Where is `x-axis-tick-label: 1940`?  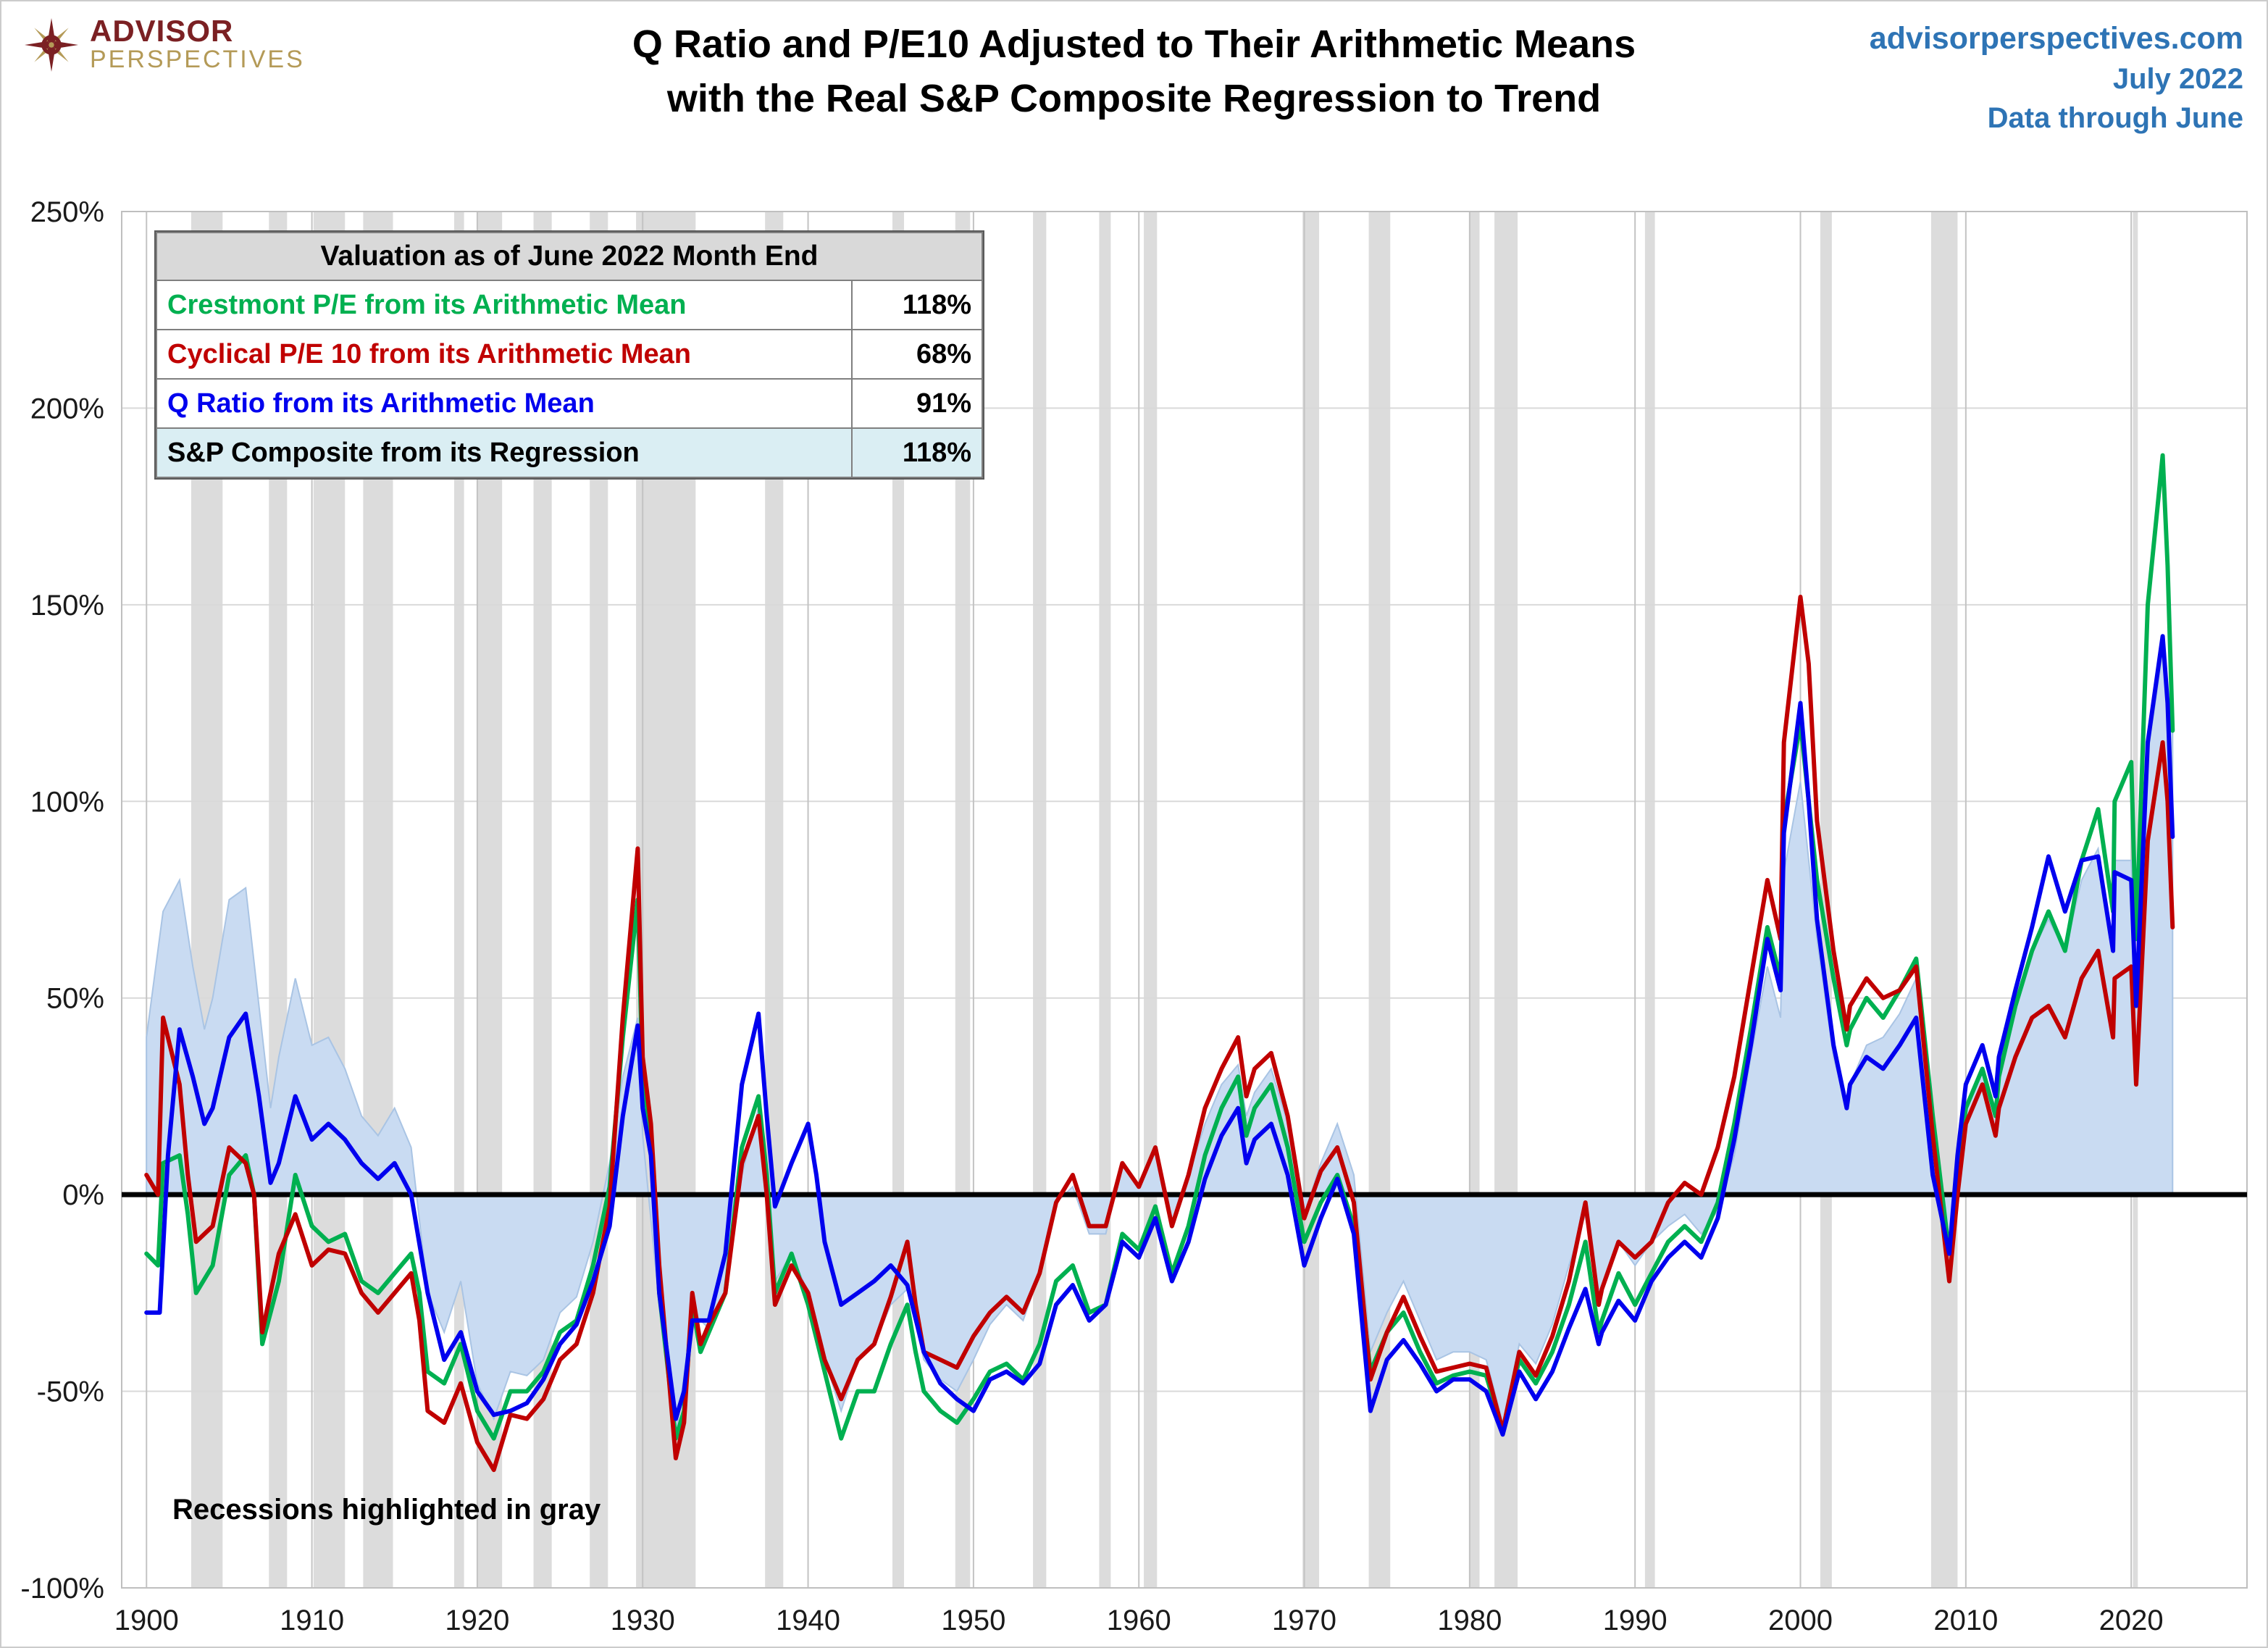
x-axis-tick-label: 1940 is located at coordinates (808, 1620).